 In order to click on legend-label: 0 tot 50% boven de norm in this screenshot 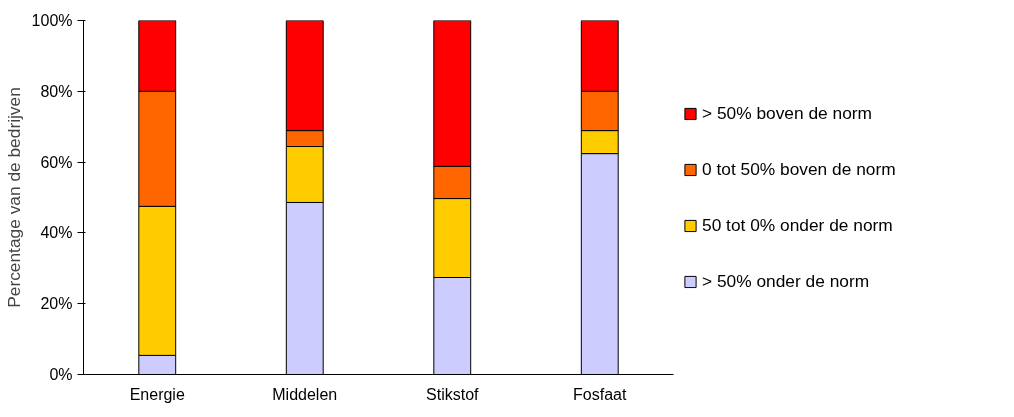, I will do `click(799, 169)`.